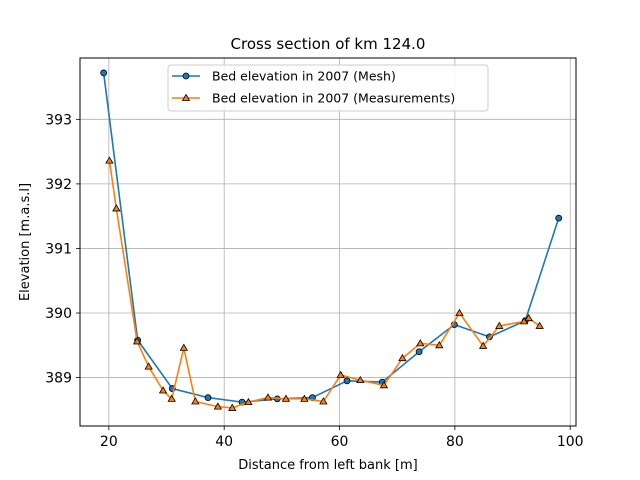 The image size is (640, 480). Describe the element at coordinates (58, 314) in the screenshot. I see `y-tick-label: 390` at that location.